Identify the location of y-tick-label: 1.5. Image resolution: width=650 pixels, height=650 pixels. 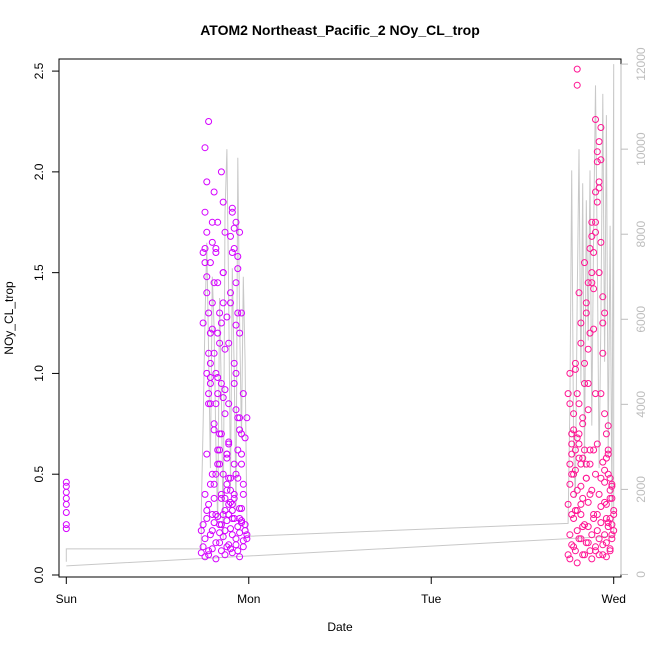
(39, 272).